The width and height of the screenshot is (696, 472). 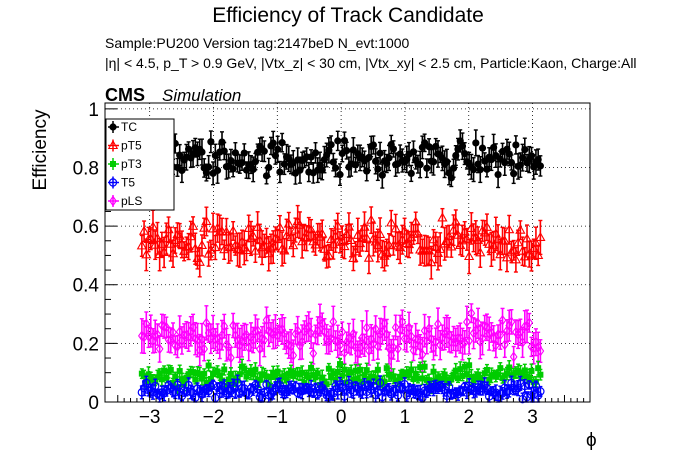 What do you see at coordinates (86, 168) in the screenshot?
I see `y-tick-label-4: 0.8` at bounding box center [86, 168].